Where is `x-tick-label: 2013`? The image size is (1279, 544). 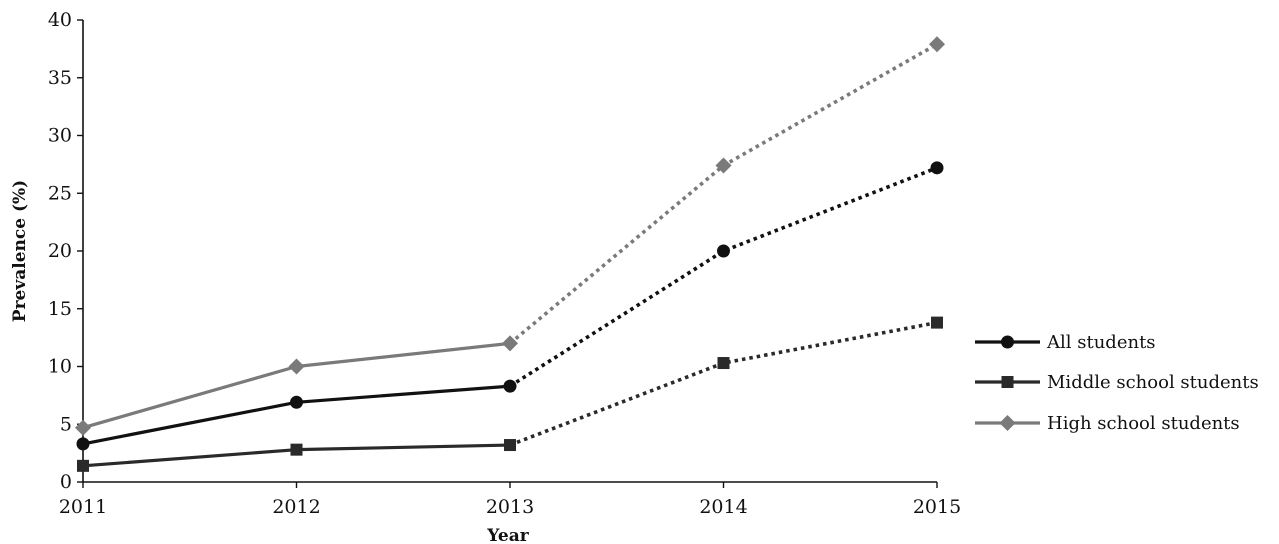
x-tick-label: 2013 is located at coordinates (510, 507).